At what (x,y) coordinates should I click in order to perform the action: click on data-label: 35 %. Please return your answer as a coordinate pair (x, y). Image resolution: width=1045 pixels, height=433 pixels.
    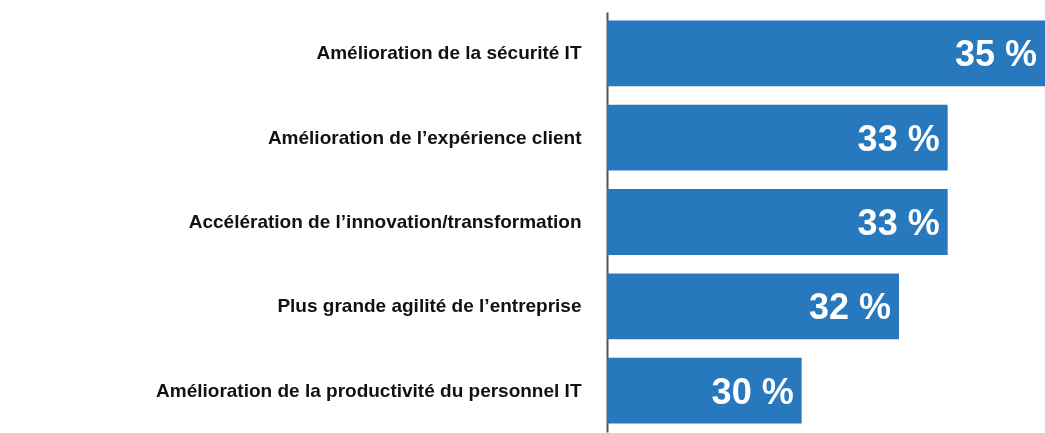
    Looking at the image, I should click on (995, 54).